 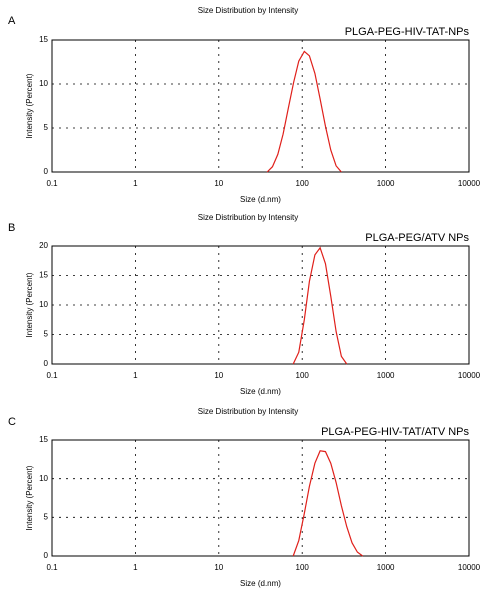 What do you see at coordinates (407, 32) in the screenshot?
I see `annotation: PLGA-PEG-HIV-TAT-NPs` at bounding box center [407, 32].